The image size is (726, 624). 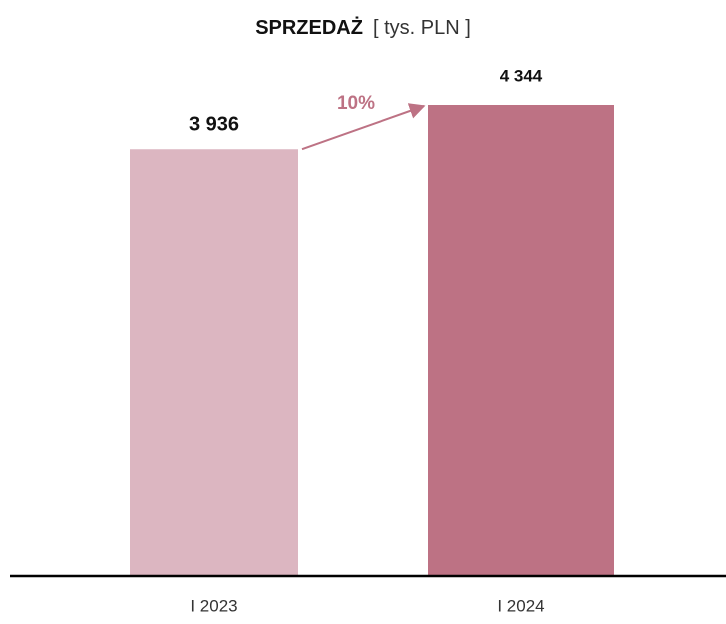 I want to click on subtitle: [ tys. PLN ], so click(x=422, y=28).